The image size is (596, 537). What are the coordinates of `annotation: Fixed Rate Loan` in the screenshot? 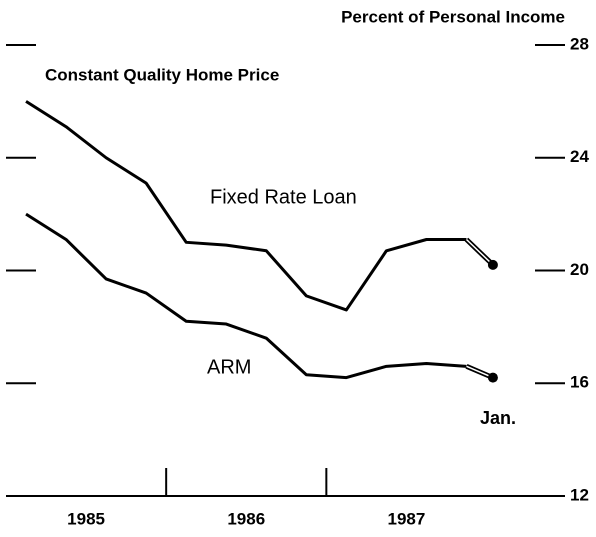 It's located at (283, 197).